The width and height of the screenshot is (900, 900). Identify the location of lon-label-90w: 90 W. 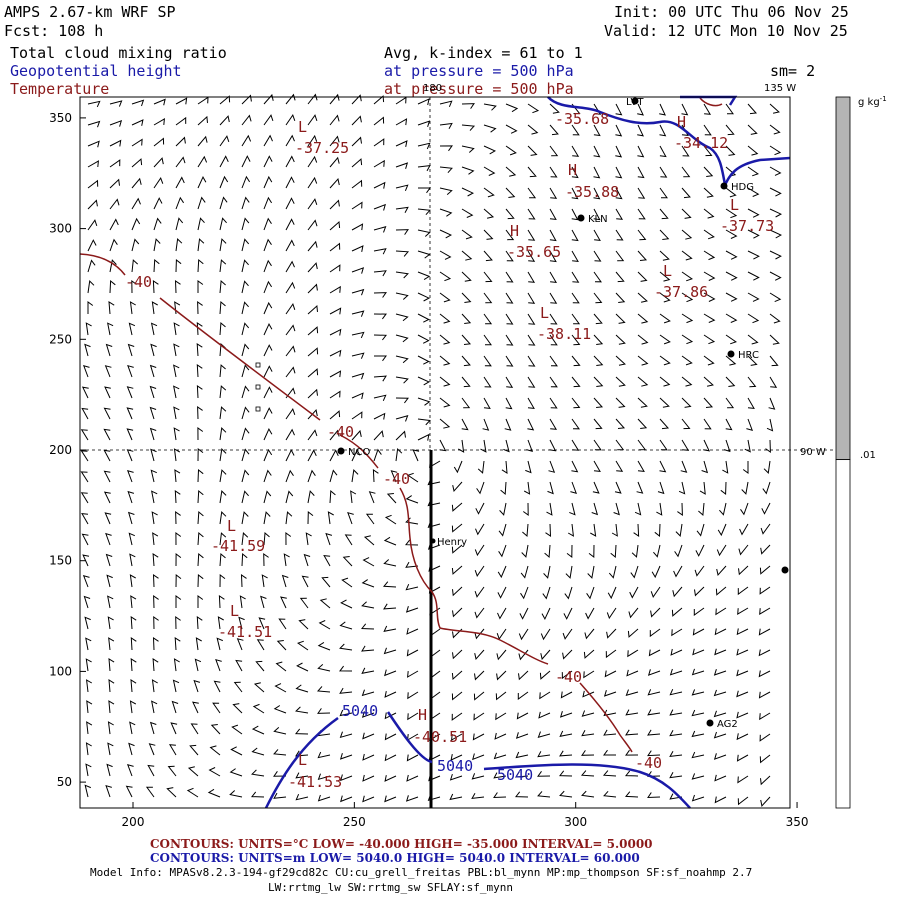
(813, 452).